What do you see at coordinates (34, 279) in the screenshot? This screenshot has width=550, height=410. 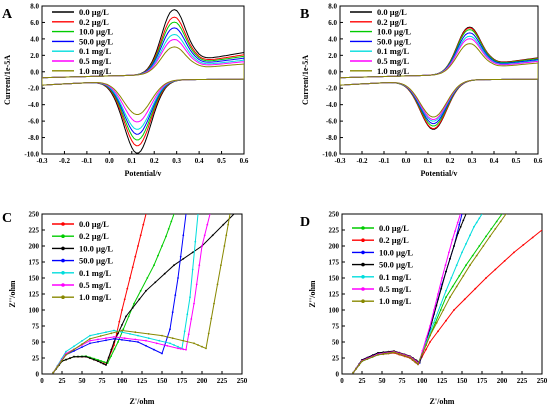 I see `y-tick-label: 150` at bounding box center [34, 279].